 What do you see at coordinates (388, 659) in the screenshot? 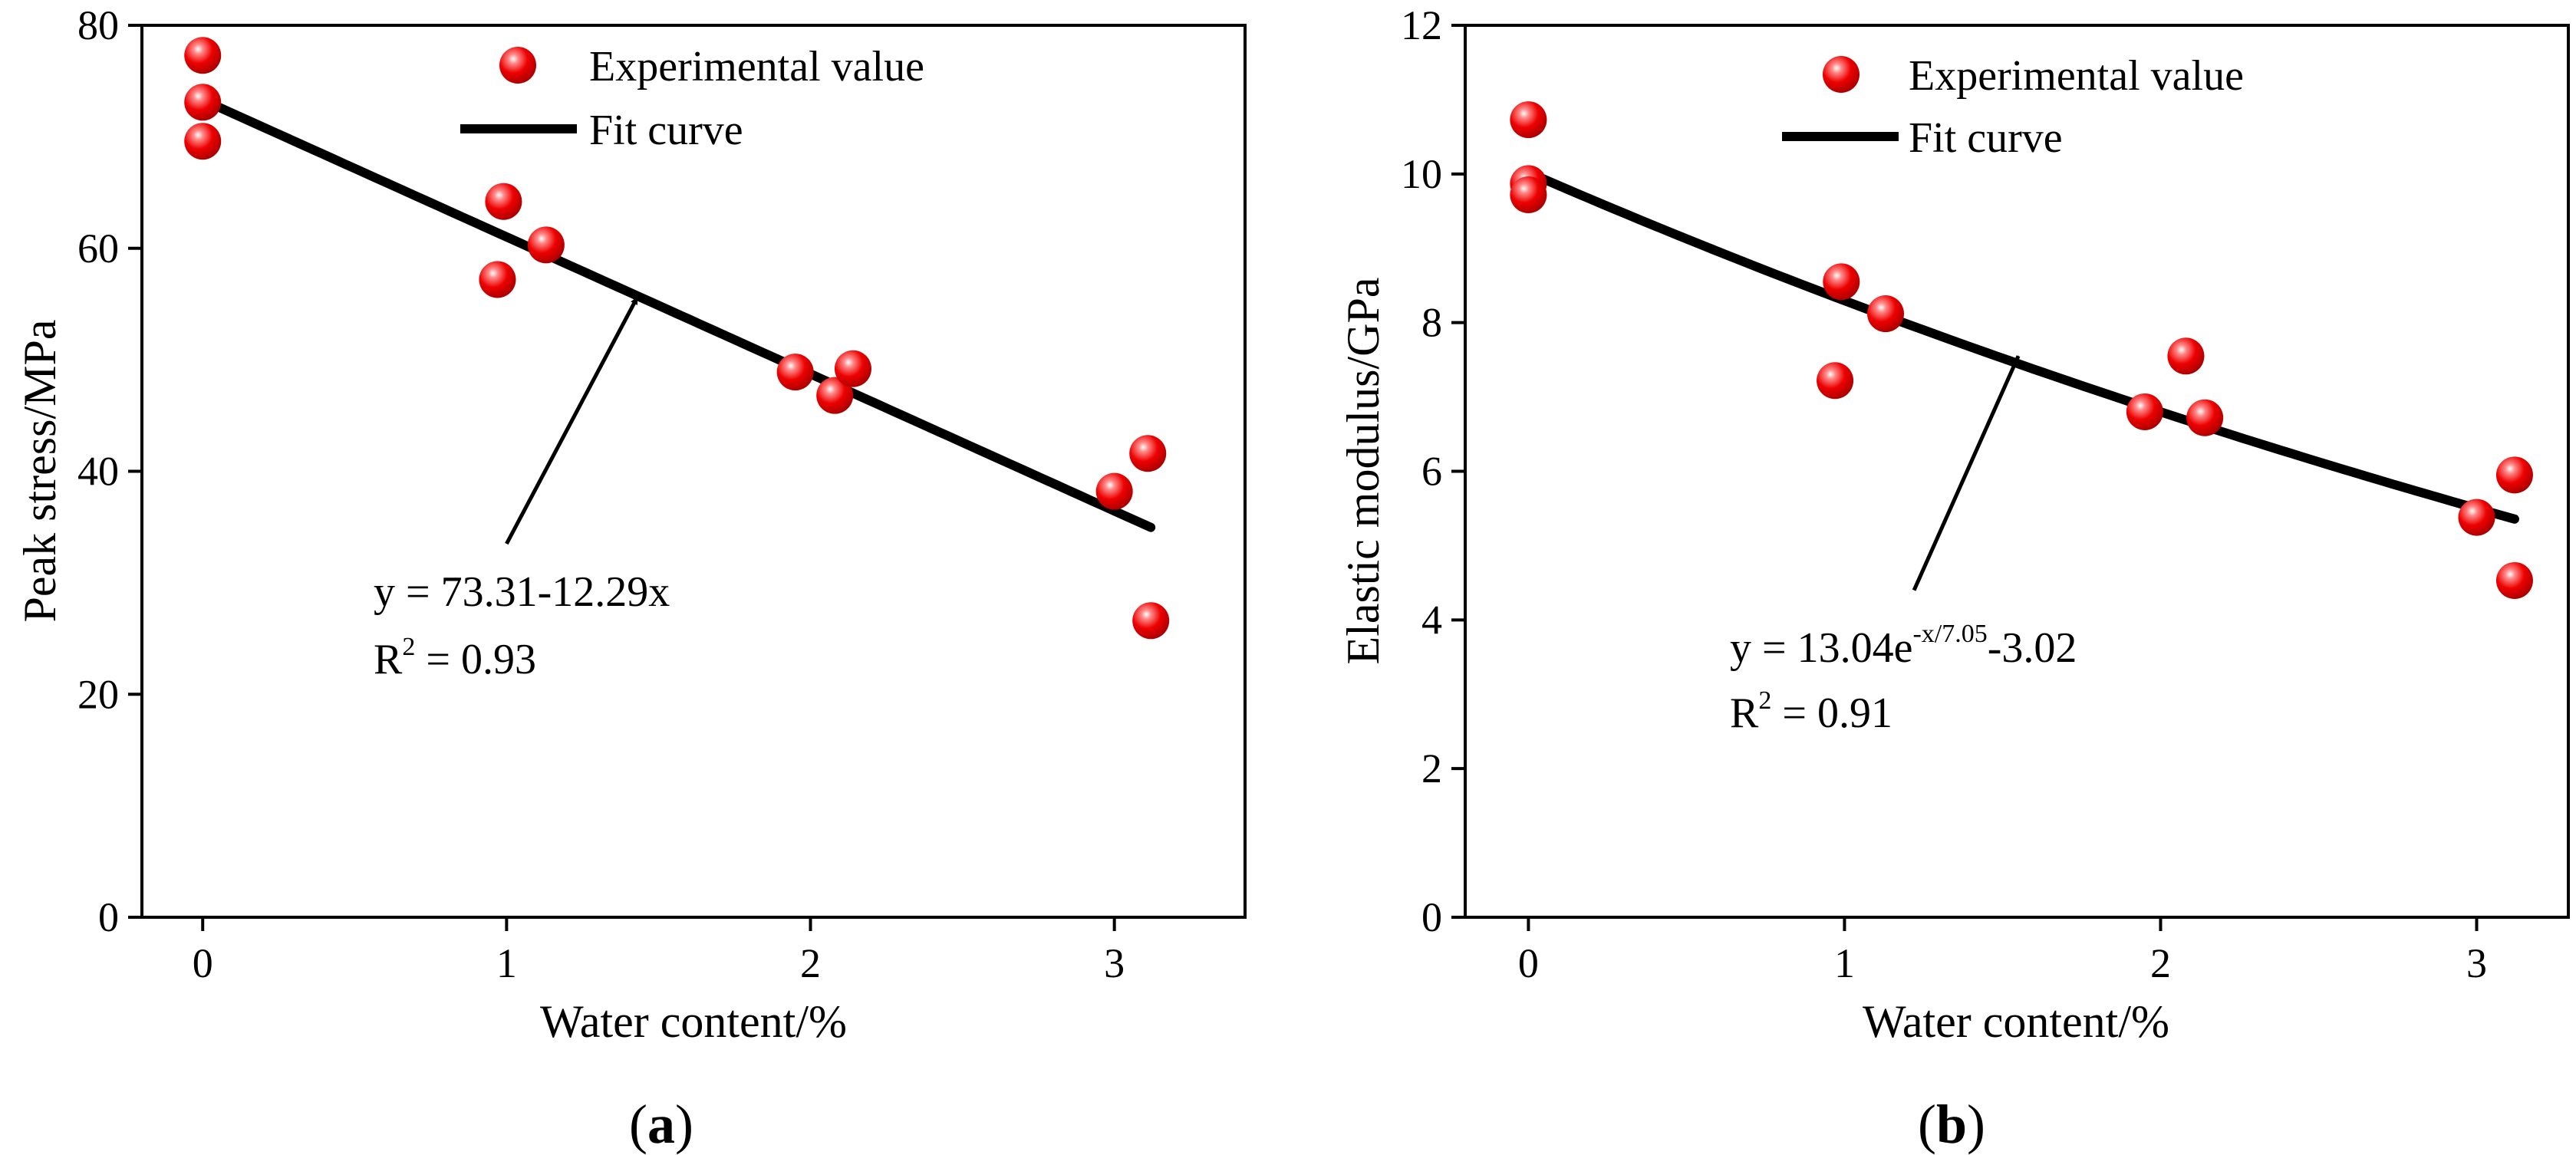
I see `r-squared-prefix-a: R` at bounding box center [388, 659].